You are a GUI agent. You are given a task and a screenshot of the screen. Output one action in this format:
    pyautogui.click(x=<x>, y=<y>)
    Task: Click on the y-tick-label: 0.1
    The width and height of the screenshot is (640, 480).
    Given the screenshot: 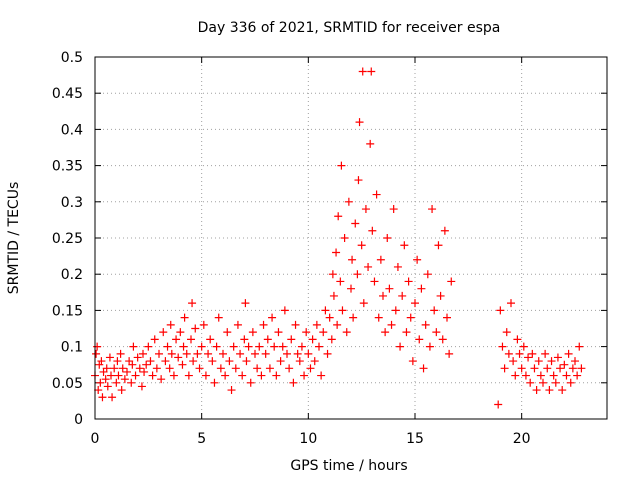 What is the action you would take?
    pyautogui.click(x=72, y=348)
    